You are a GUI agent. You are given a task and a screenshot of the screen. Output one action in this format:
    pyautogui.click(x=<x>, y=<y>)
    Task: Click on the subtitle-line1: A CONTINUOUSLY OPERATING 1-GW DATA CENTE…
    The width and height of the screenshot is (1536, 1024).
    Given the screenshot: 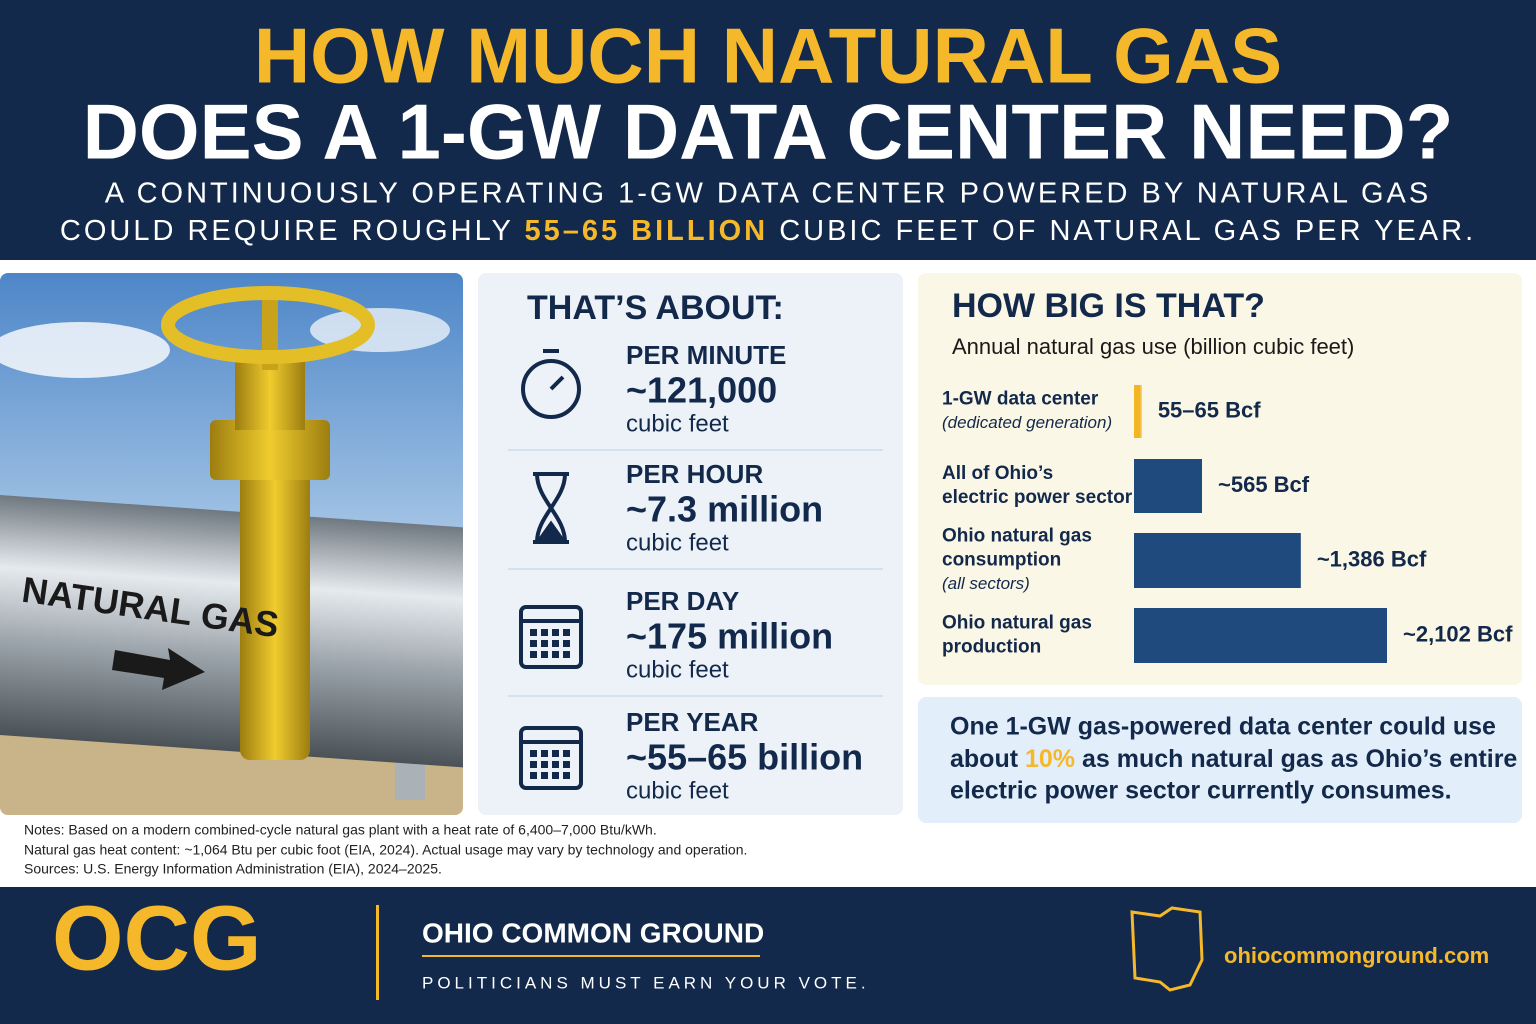 What is the action you would take?
    pyautogui.click(x=768, y=194)
    